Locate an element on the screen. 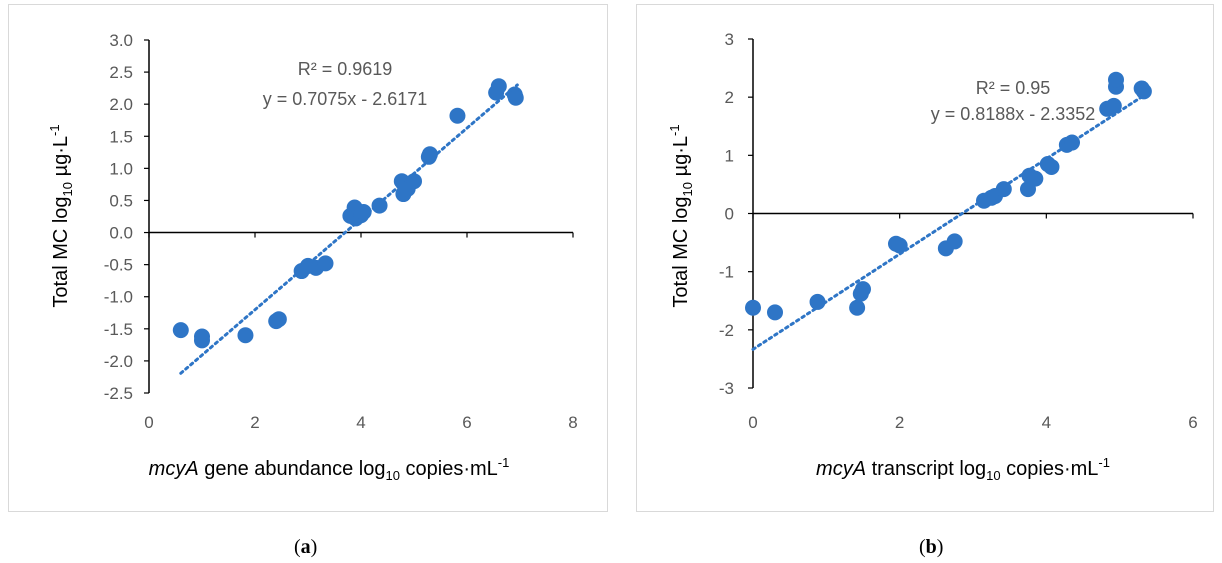 The width and height of the screenshot is (1222, 563). y-tick-label: 0 is located at coordinates (729, 214).